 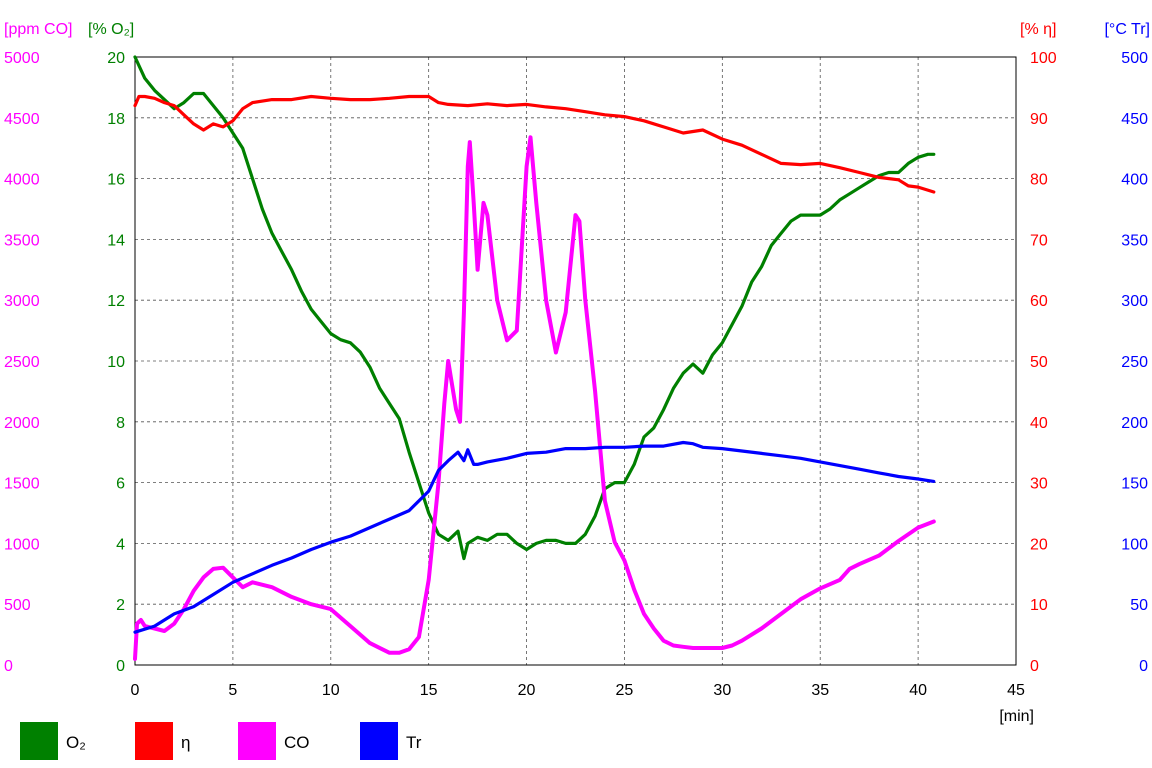 I want to click on tick-label-co: 500, so click(x=17, y=605).